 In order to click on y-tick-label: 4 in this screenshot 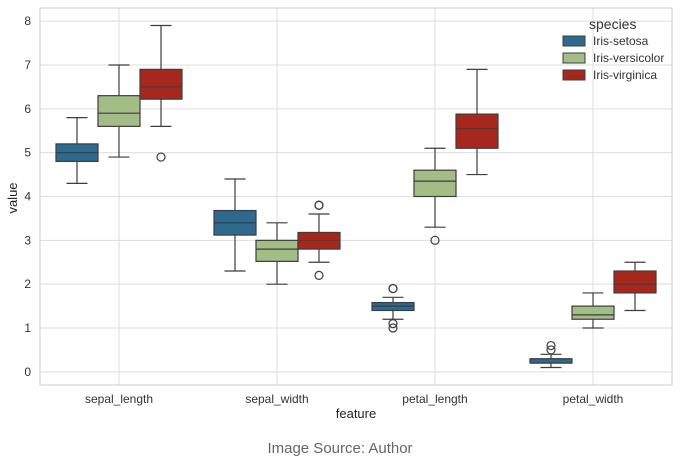, I will do `click(27, 197)`.